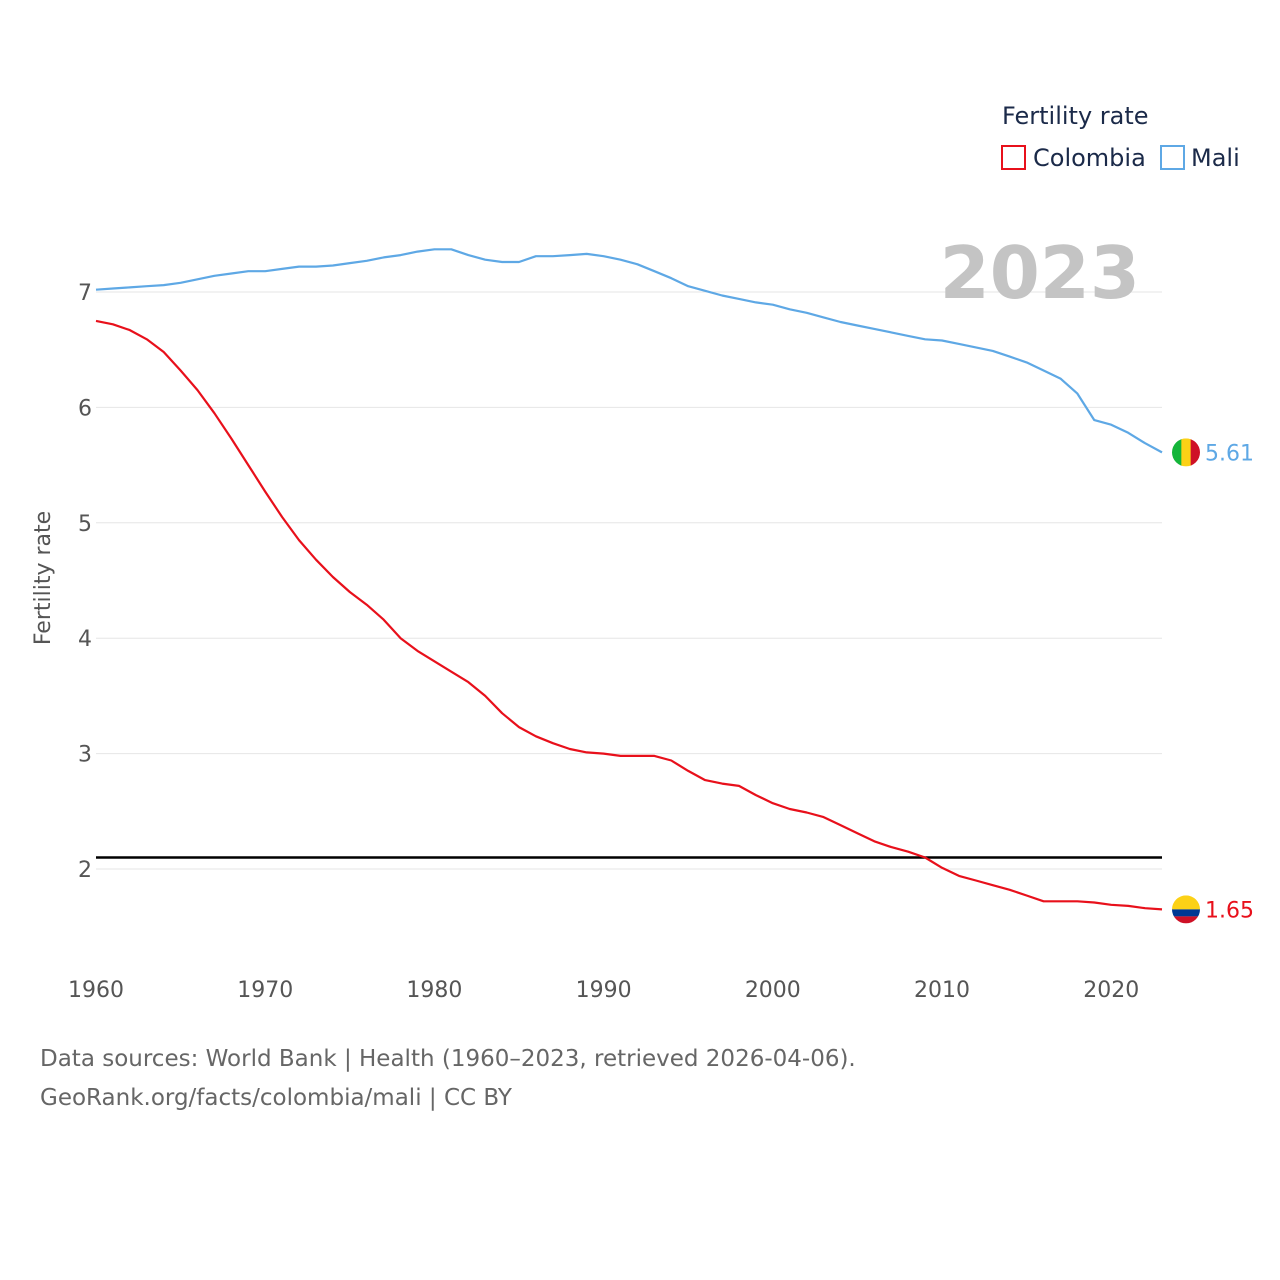  What do you see at coordinates (1120, 137) in the screenshot?
I see `legend: Fertility rate Colombia Mali` at bounding box center [1120, 137].